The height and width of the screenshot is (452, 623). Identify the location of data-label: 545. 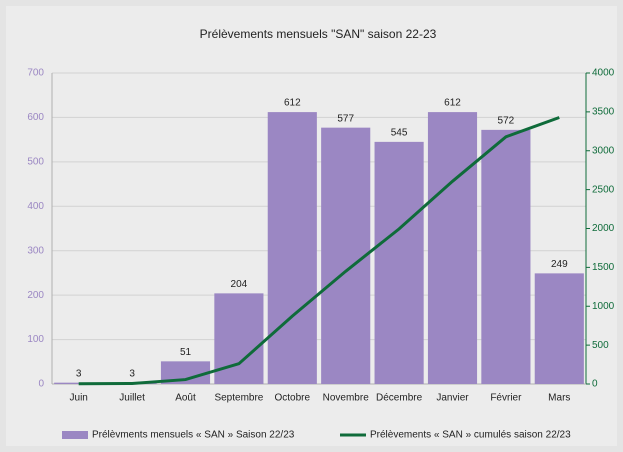
(399, 133).